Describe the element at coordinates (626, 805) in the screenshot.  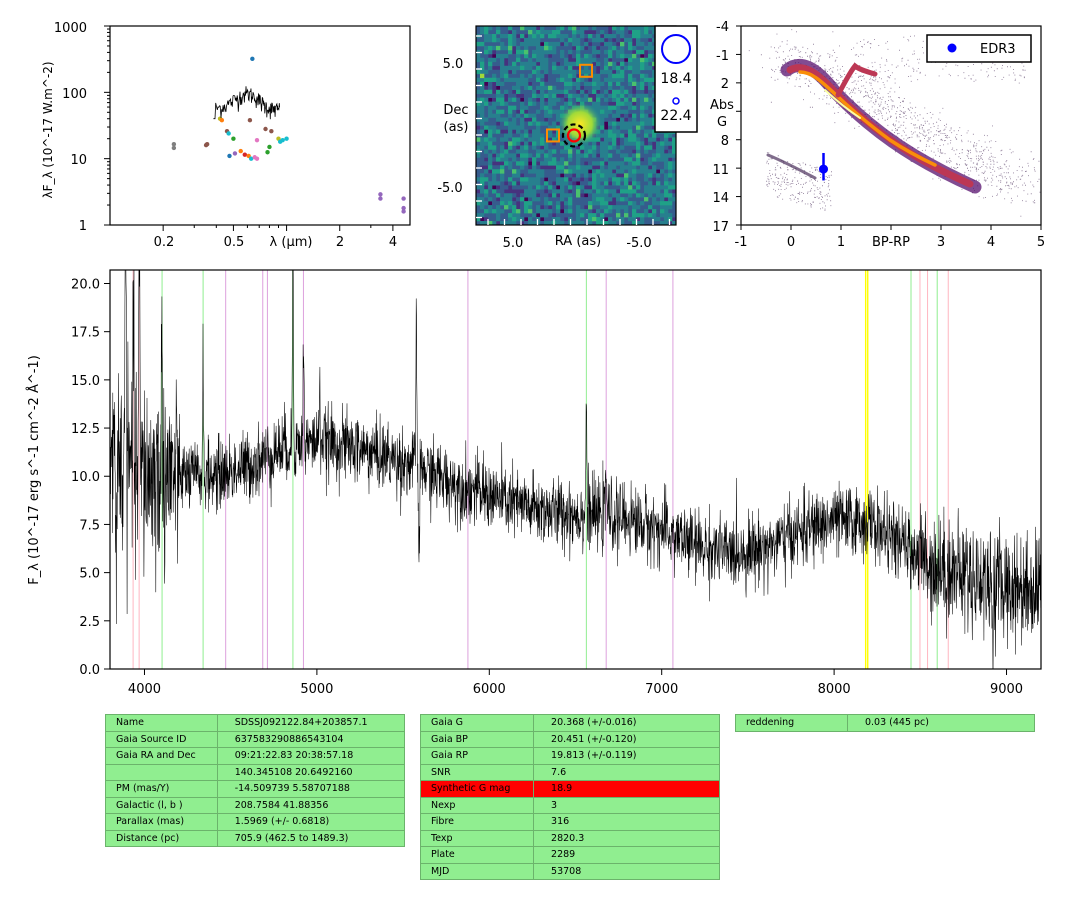
I see `photometry-info-value: 3` at that location.